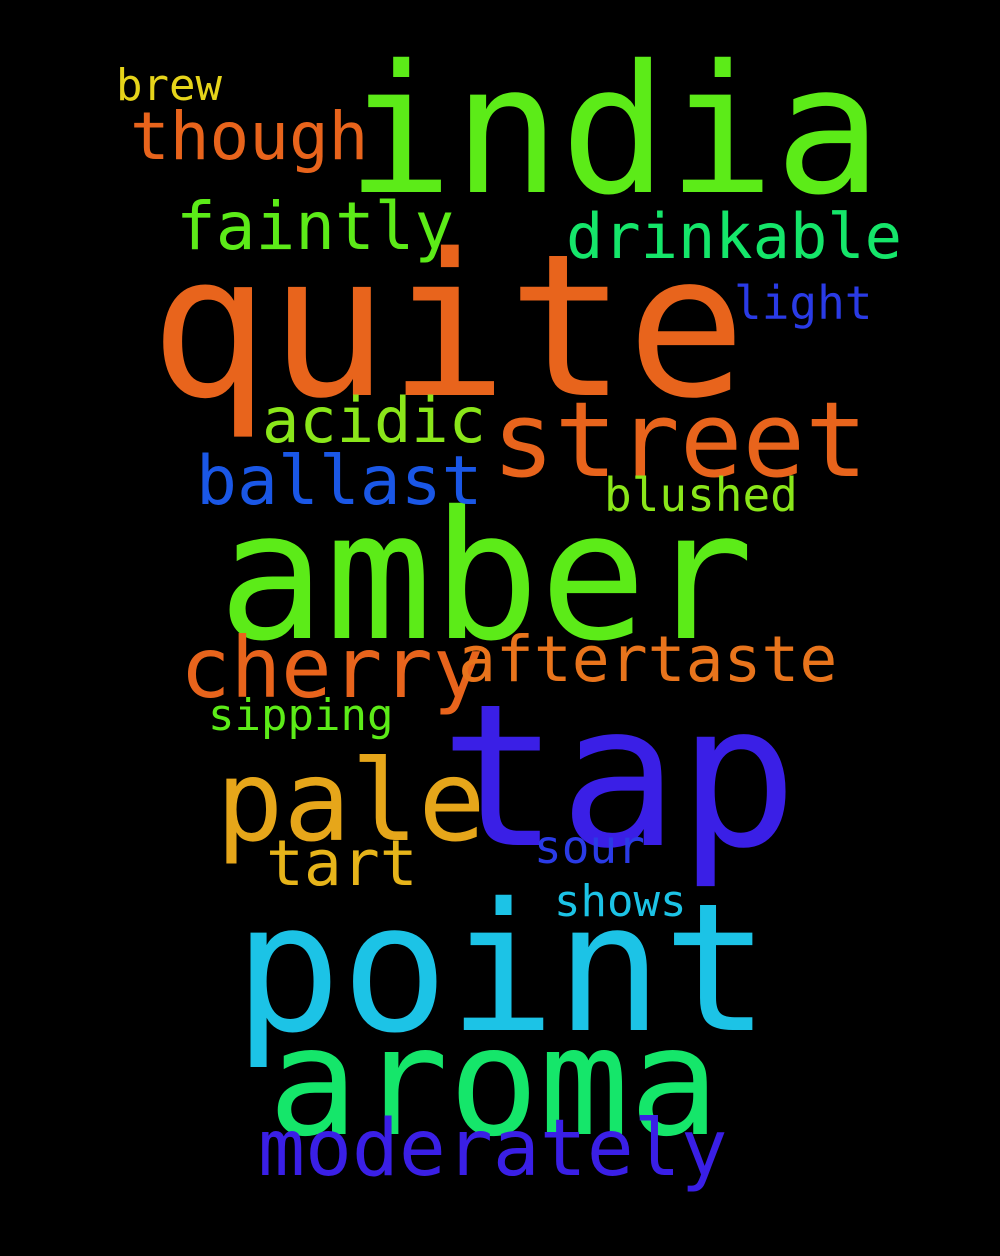 This screenshot has height=1256, width=1000. Describe the element at coordinates (339, 481) in the screenshot. I see `word-ballast: ballast` at that location.